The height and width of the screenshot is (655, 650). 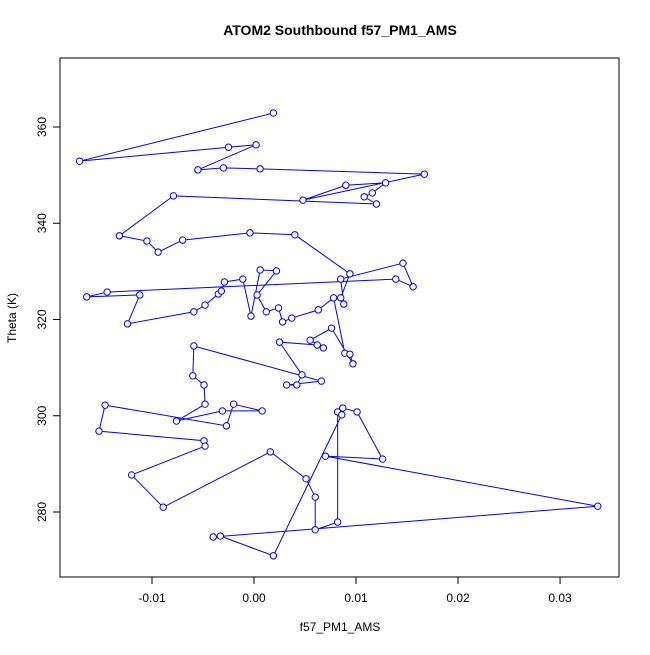 I want to click on x-tick-label: 0.03, so click(x=560, y=598).